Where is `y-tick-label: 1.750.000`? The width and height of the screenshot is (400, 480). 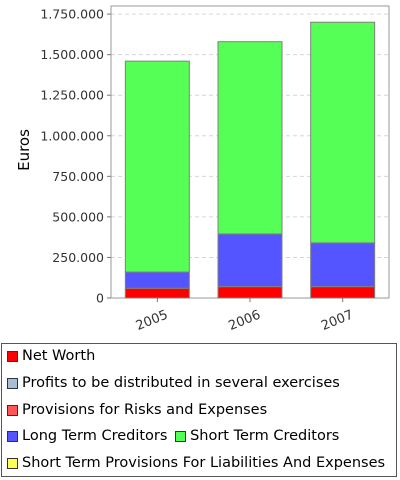
y-tick-label: 1.750.000 is located at coordinates (72, 14).